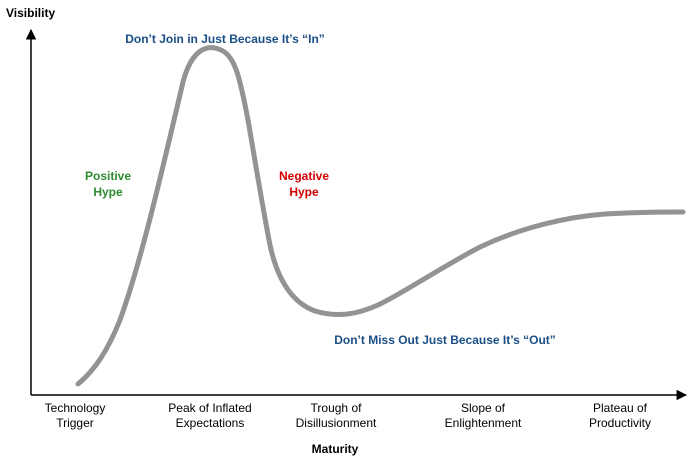 This screenshot has width=689, height=463. I want to click on trough-advice-annotation: Don’t Miss Out Just Because It’s “Out”, so click(445, 340).